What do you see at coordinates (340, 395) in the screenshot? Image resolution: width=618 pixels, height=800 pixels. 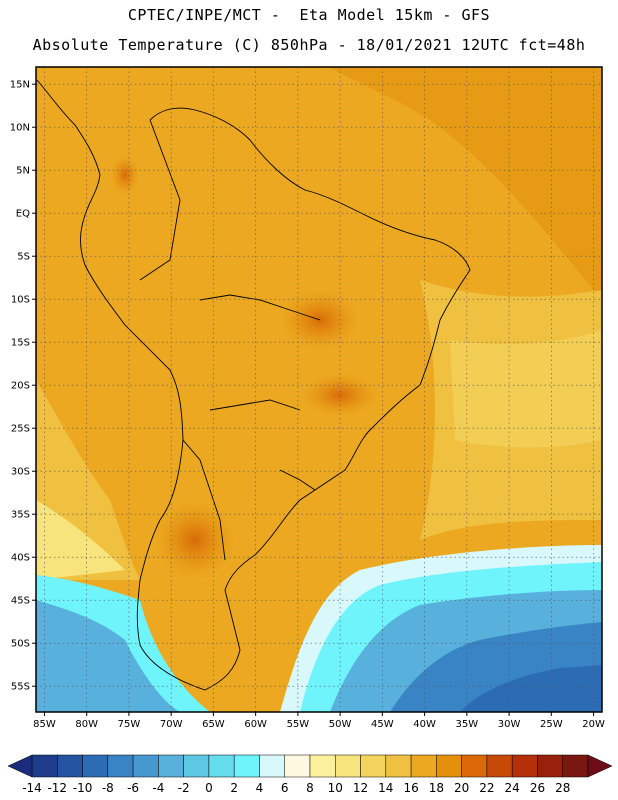 I see `field-warm-southeast` at bounding box center [340, 395].